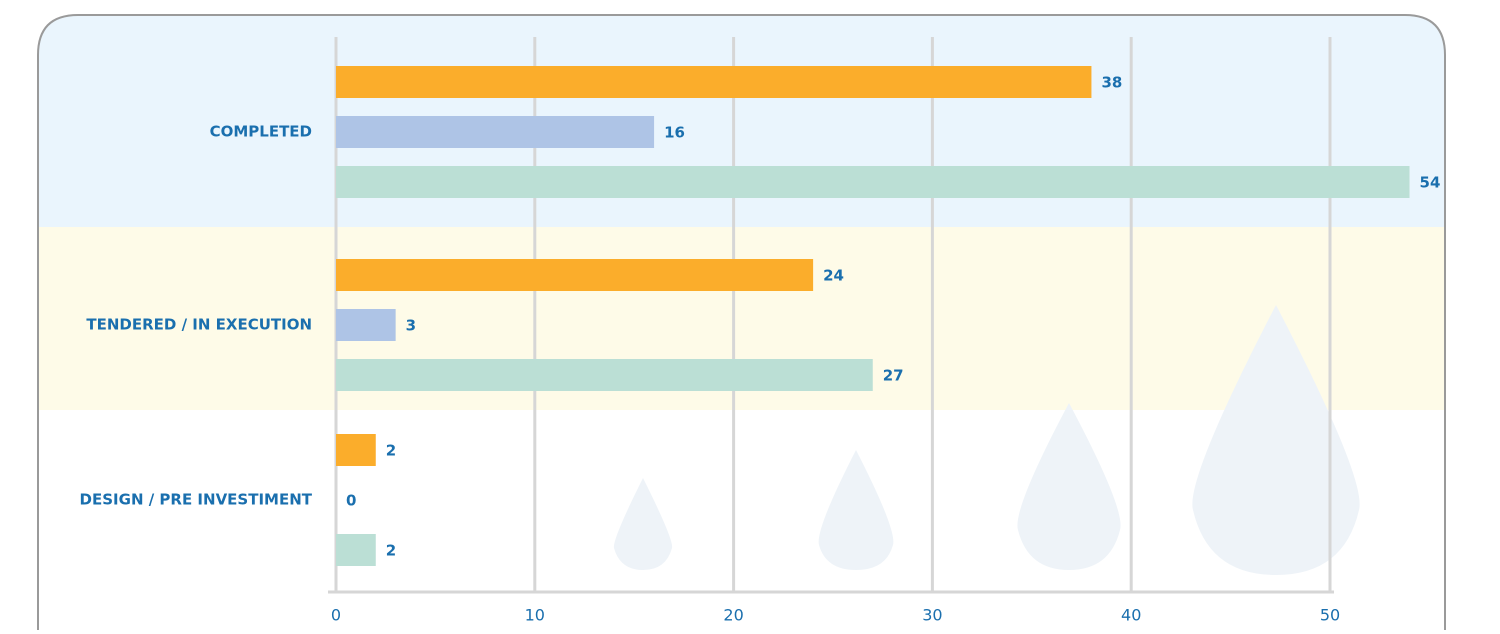  I want to click on category-label: TENDERED / IN EXECUTION, so click(199, 325).